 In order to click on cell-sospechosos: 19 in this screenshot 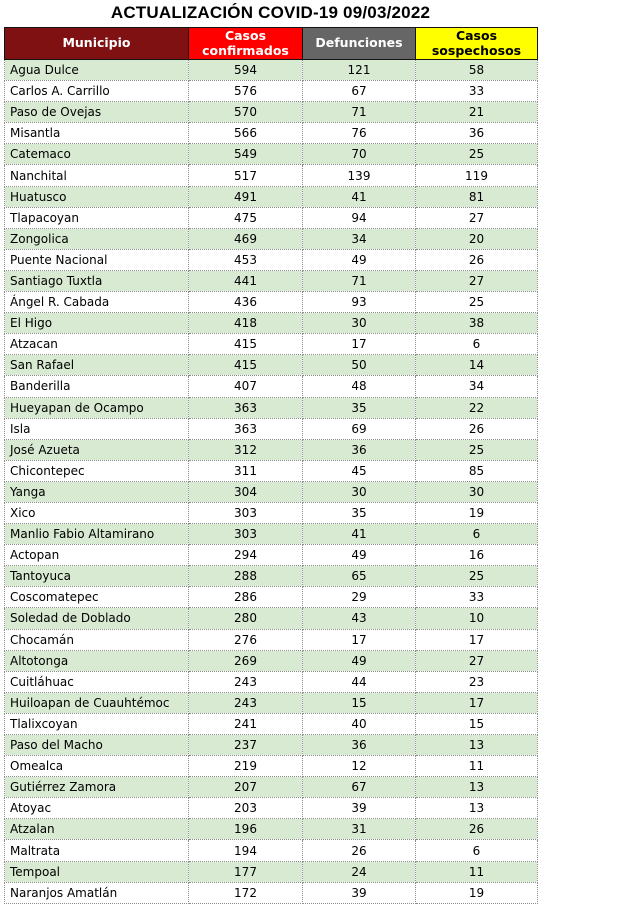, I will do `click(476, 893)`.